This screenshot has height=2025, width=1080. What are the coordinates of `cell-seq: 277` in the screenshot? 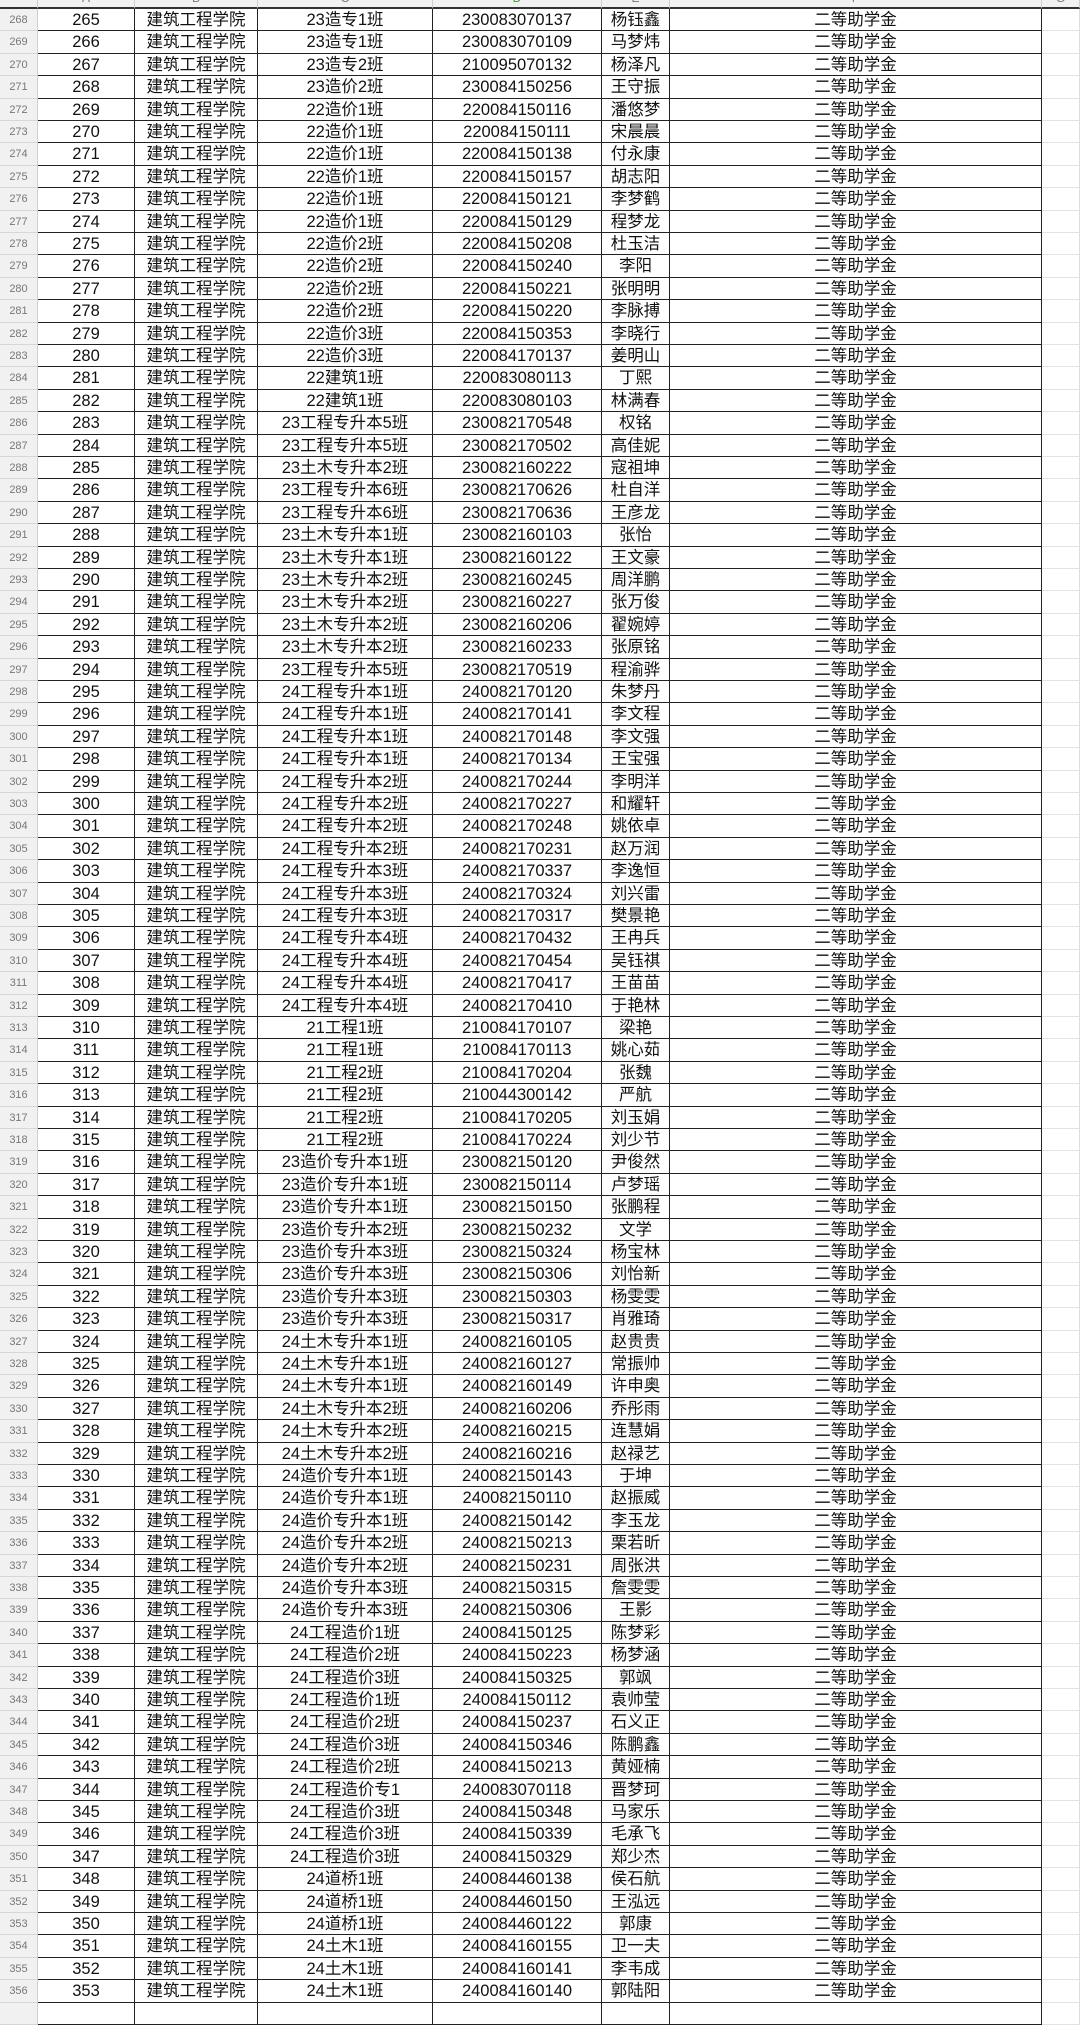 It's located at (86, 289).